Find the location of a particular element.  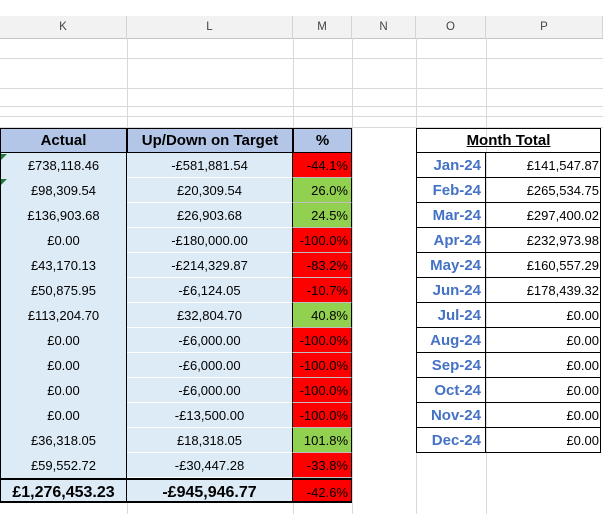

column-header-bar: K L M N O P is located at coordinates (301, 27).